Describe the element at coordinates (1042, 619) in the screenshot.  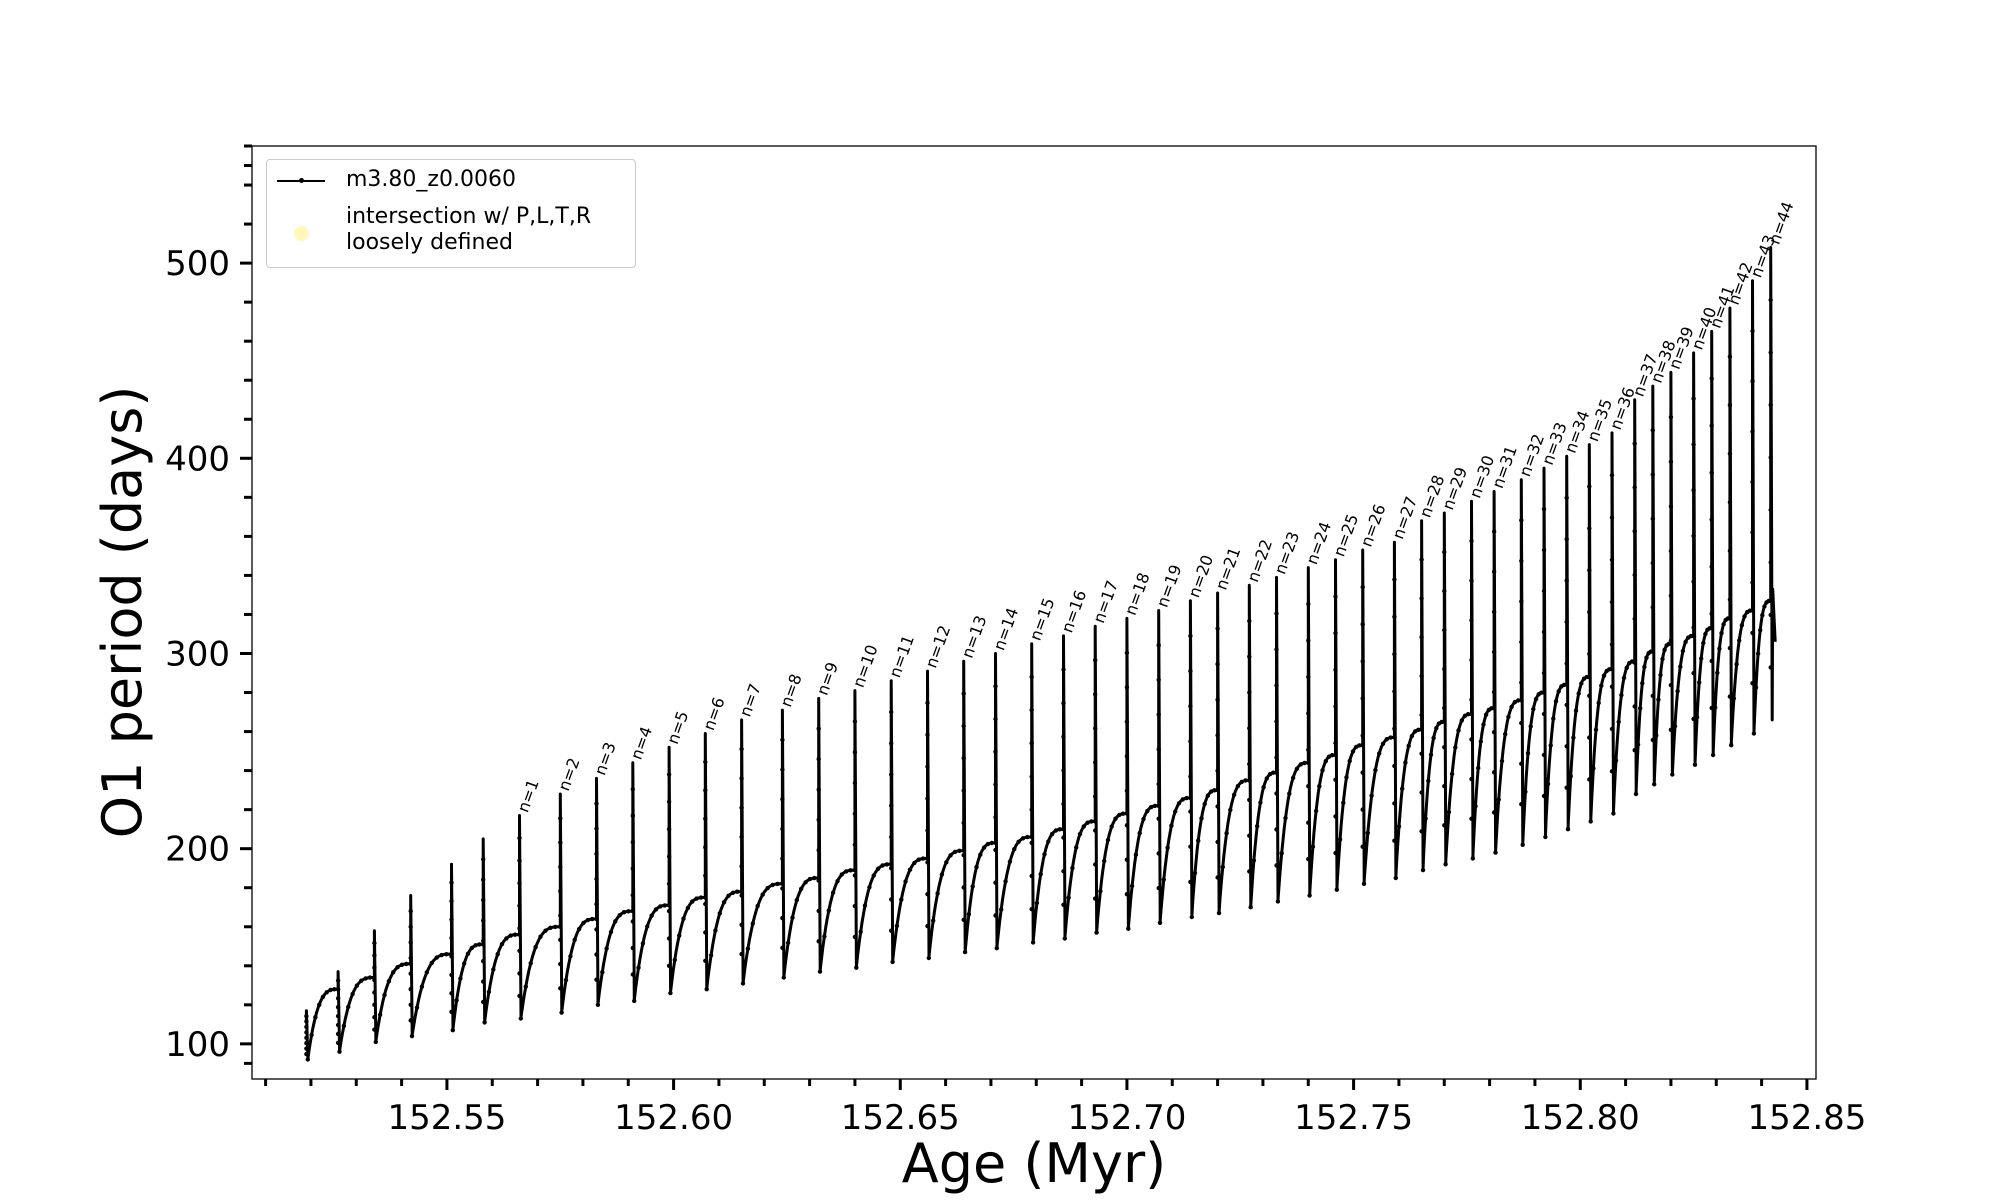
I see `pulse-label: n=15` at that location.